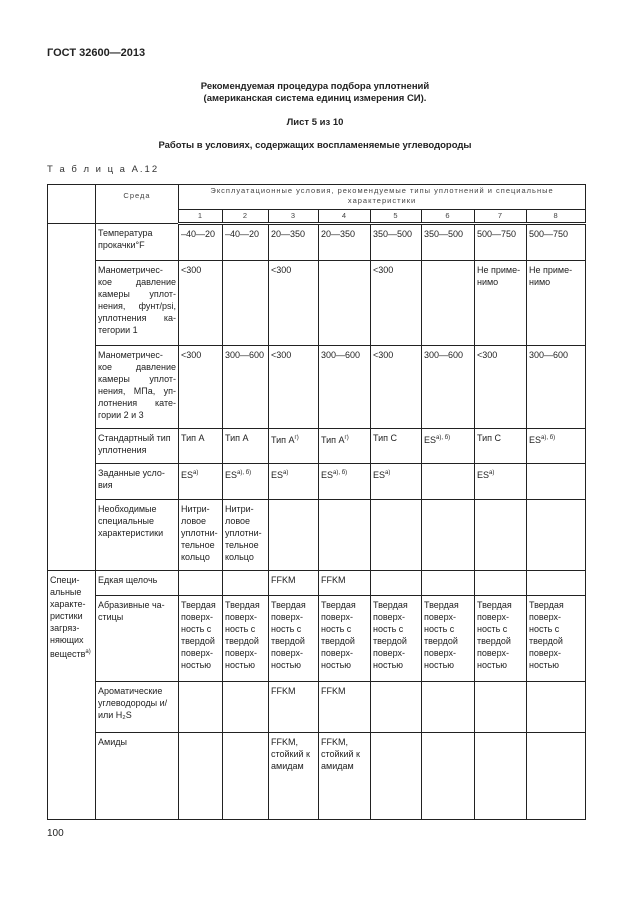  What do you see at coordinates (293, 446) in the screenshot?
I see `table-cell: Тип Аг)` at bounding box center [293, 446].